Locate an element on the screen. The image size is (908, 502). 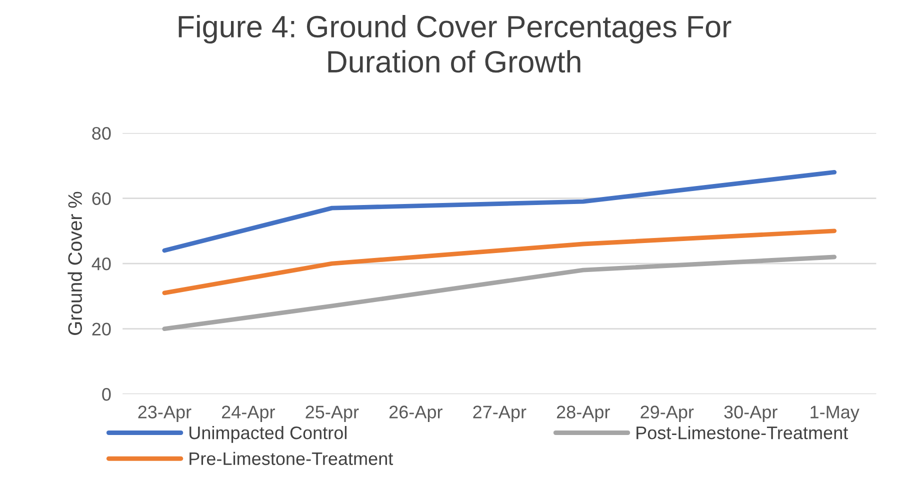
x-tick-label: 29-Apr is located at coordinates (667, 414).